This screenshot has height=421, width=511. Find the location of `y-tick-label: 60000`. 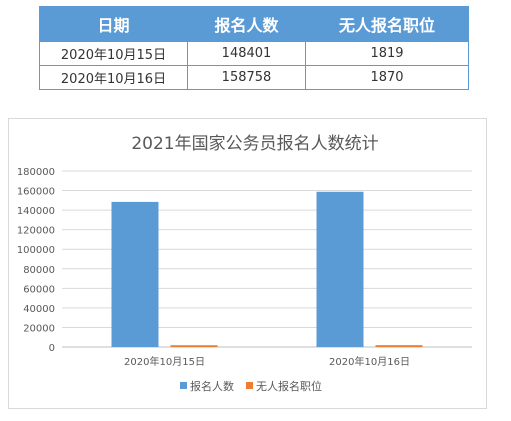

y-tick-label: 60000 is located at coordinates (39, 289).